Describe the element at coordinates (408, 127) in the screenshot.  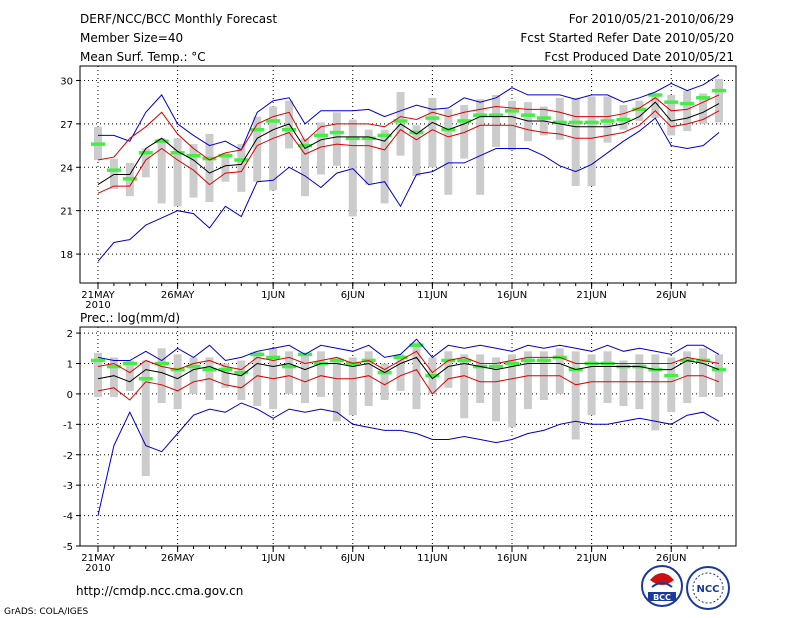
I see `temp-upper-line` at that location.